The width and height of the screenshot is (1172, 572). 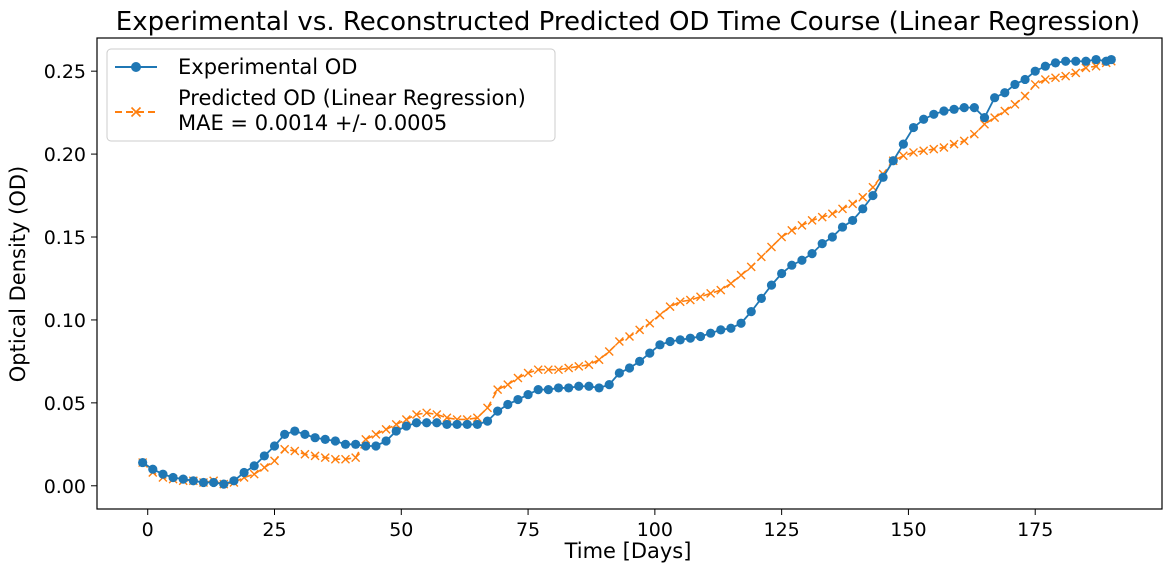 What do you see at coordinates (148, 530) in the screenshot?
I see `x-tick-label: 0` at bounding box center [148, 530].